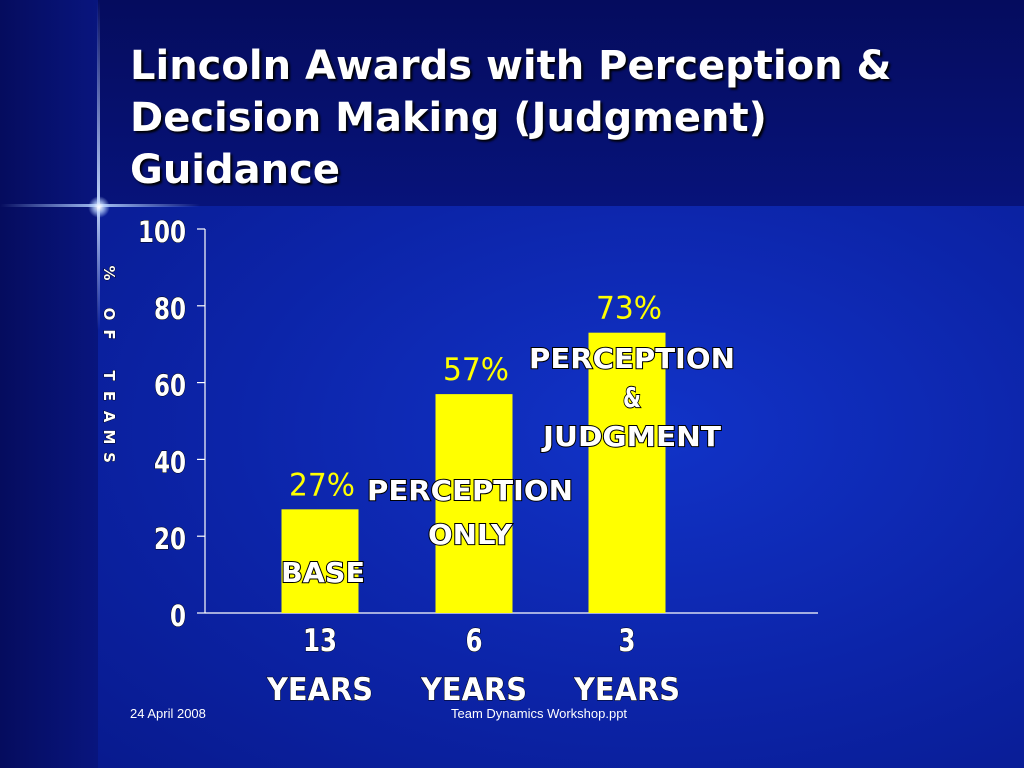  I want to click on y-axis-title-letter: %, so click(109, 272).